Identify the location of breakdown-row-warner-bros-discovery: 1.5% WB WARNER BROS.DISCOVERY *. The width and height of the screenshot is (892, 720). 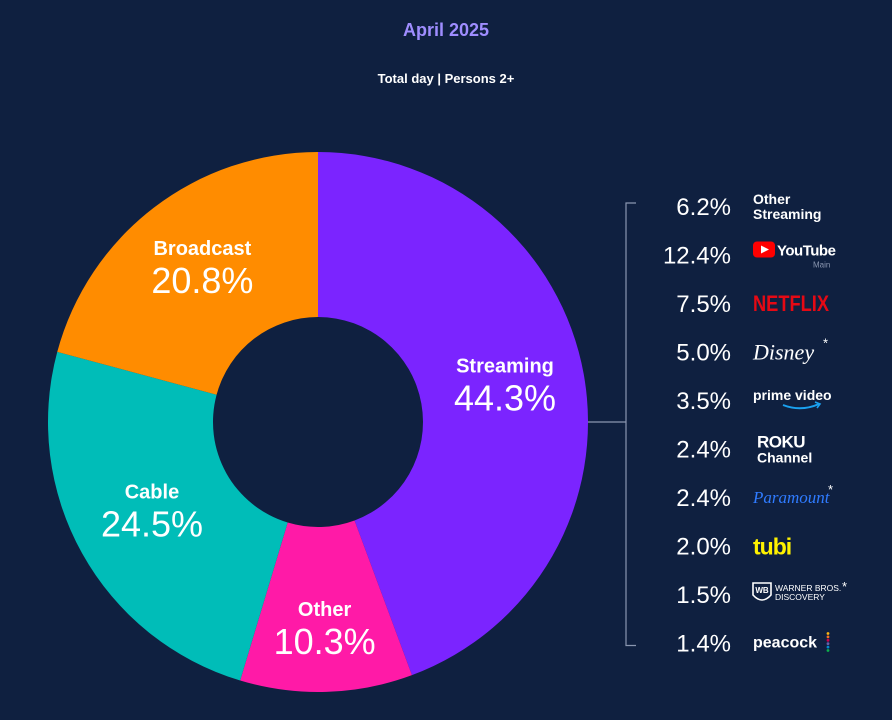
(761, 594).